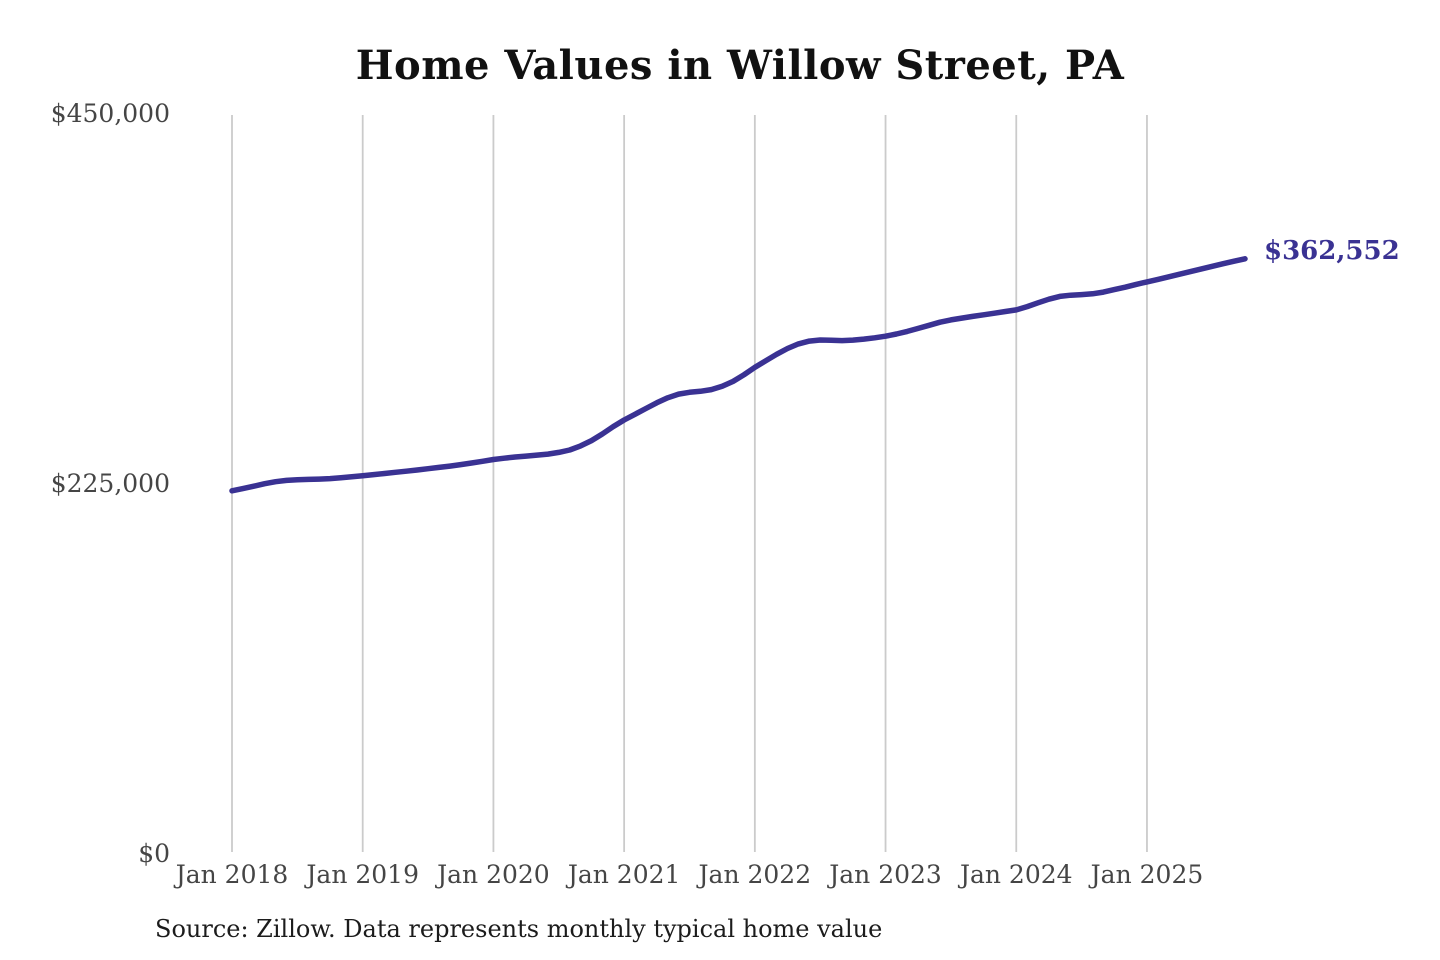  I want to click on y-tick-label: $0, so click(154, 853).